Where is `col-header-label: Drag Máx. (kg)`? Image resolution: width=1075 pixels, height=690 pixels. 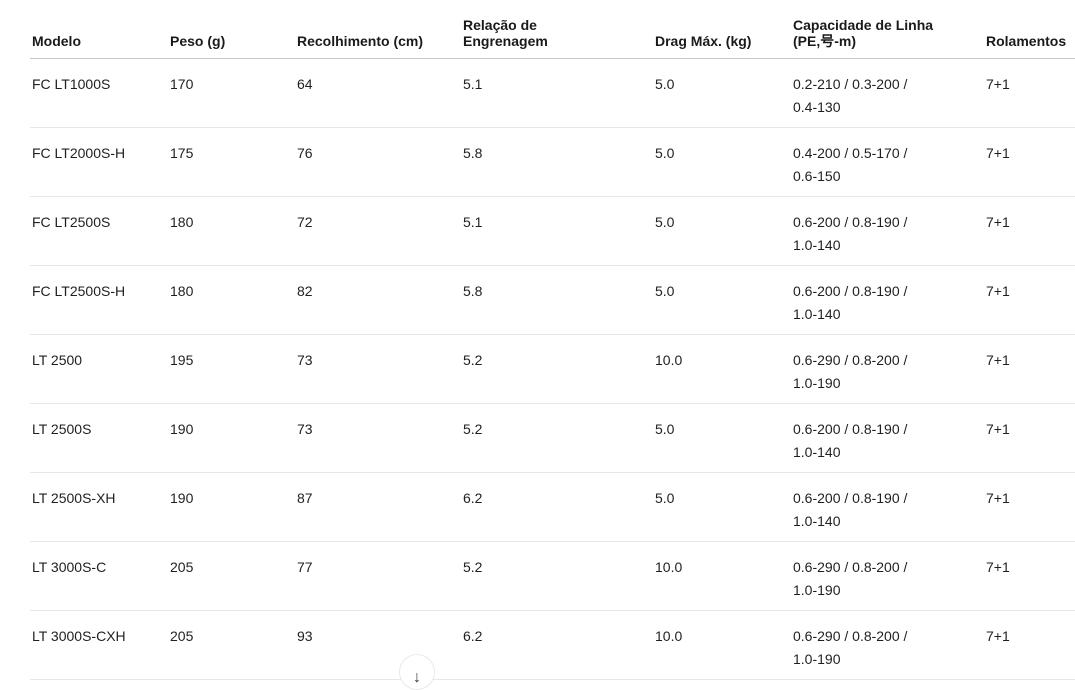 col-header-label: Drag Máx. (kg) is located at coordinates (703, 40).